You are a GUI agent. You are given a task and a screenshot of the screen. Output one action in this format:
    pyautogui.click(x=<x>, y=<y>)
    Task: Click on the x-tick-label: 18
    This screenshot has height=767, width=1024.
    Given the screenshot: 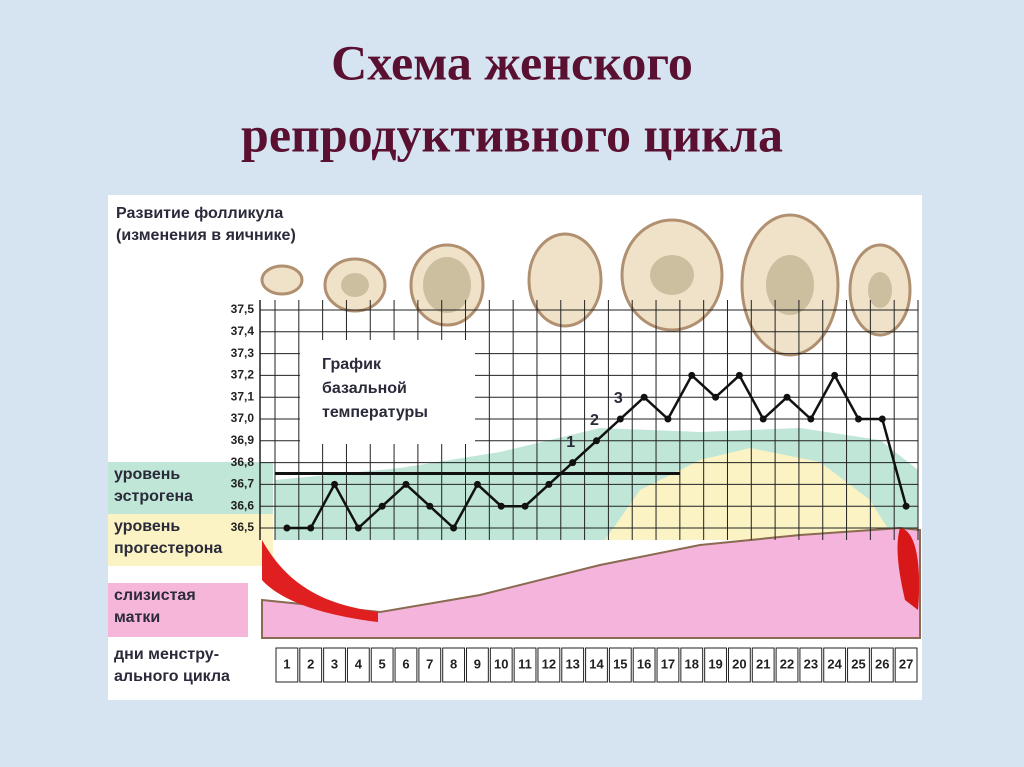 What is the action you would take?
    pyautogui.click(x=692, y=663)
    